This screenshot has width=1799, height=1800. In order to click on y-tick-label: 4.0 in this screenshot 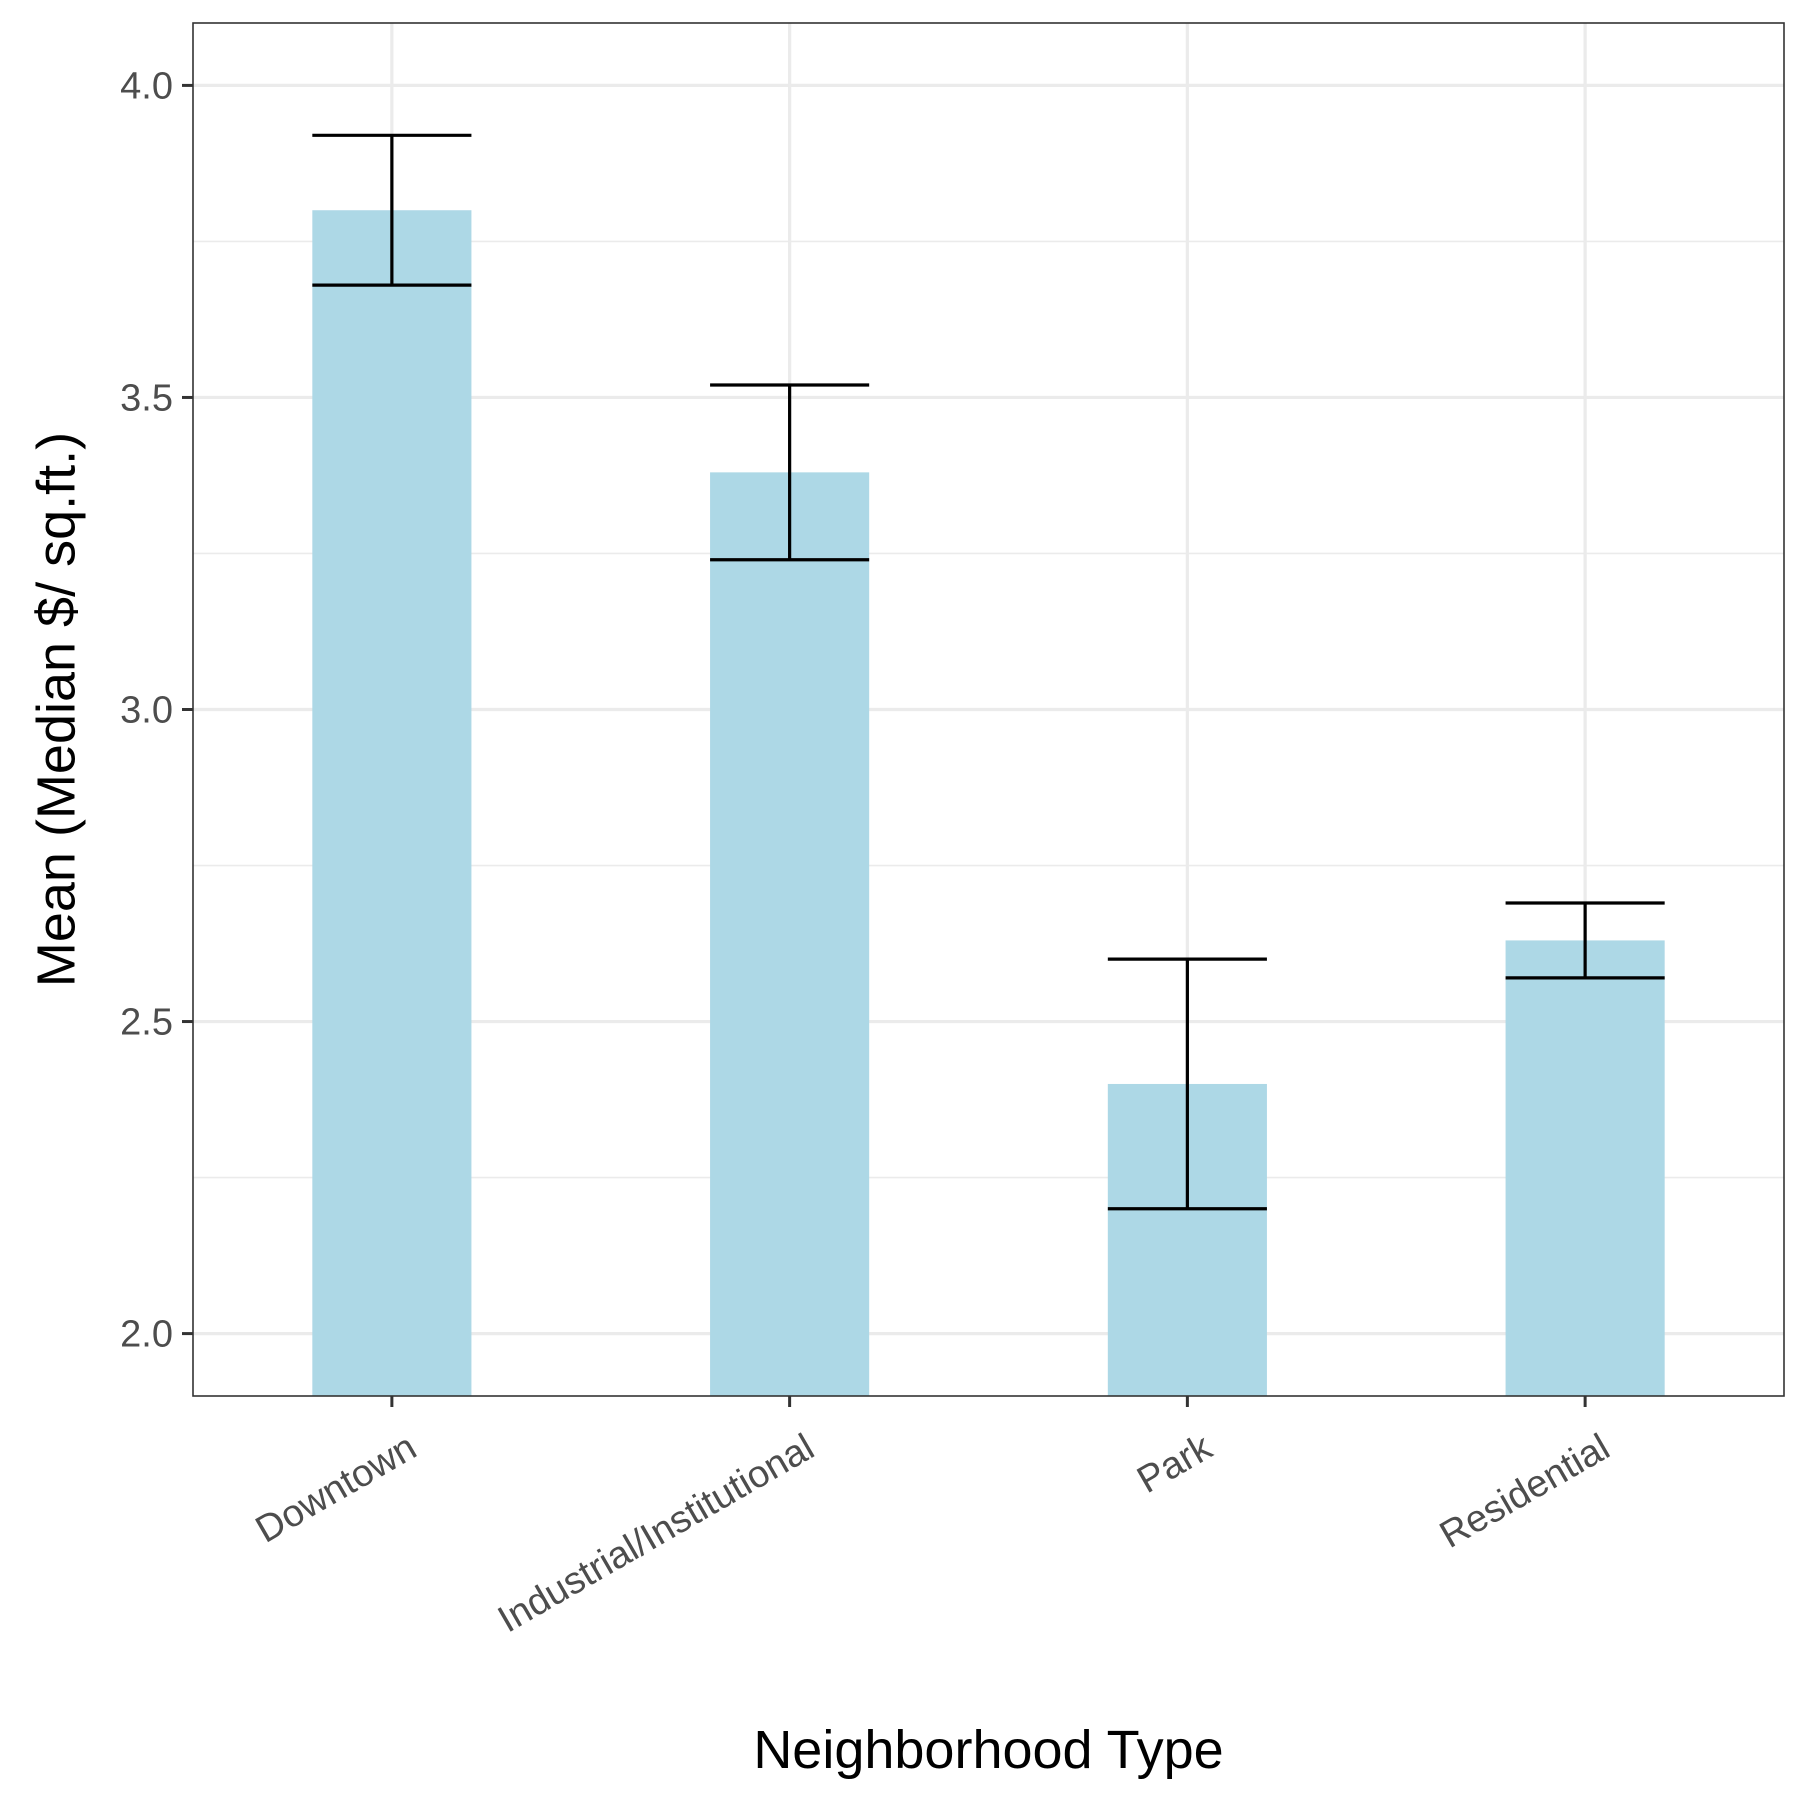, I will do `click(146, 86)`.